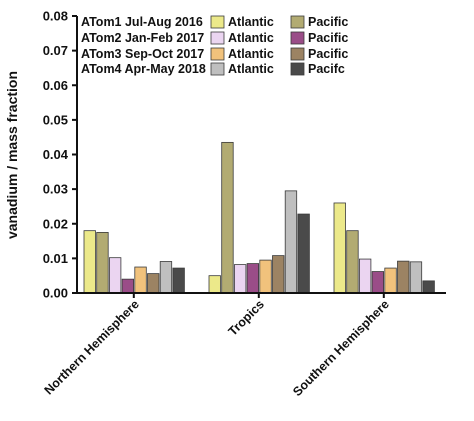 This screenshot has width=474, height=421. What do you see at coordinates (326, 69) in the screenshot?
I see `legend-series-label: Pacifc` at bounding box center [326, 69].